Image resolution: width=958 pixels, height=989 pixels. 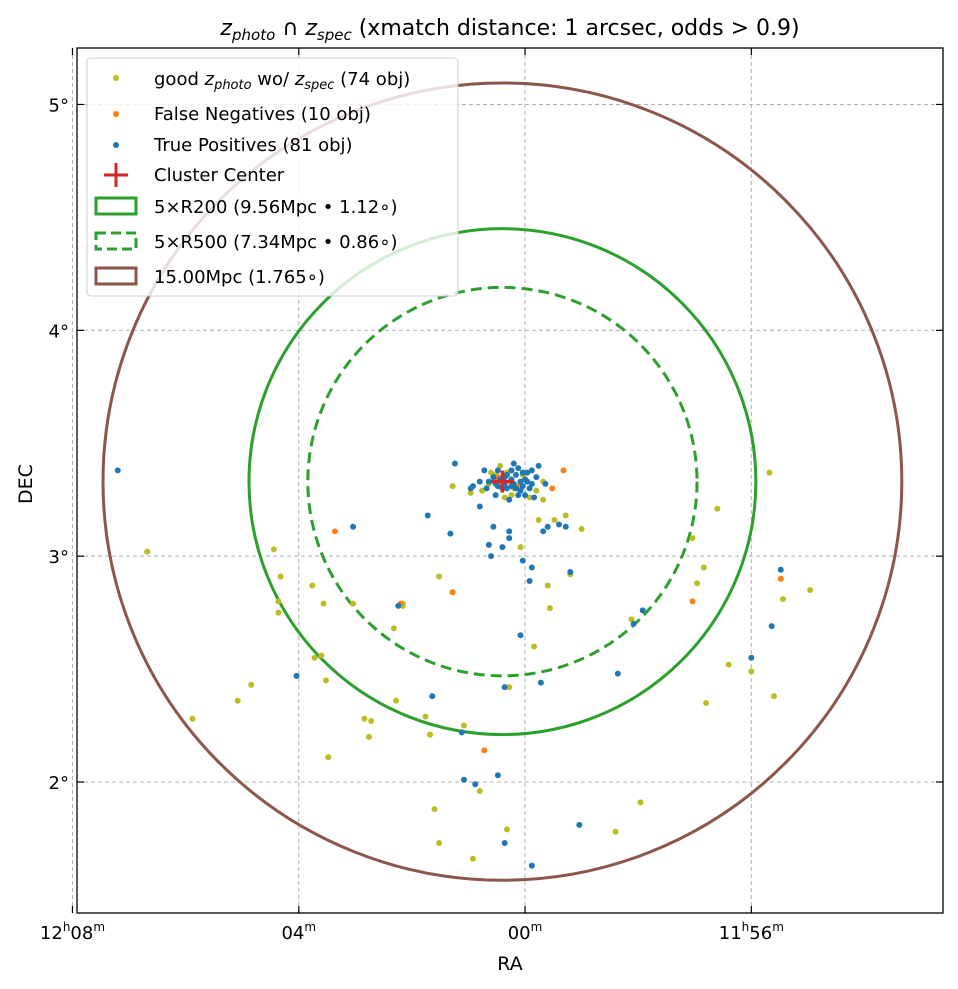 I want to click on legend-label-good: good zphoto wo/ zspec (74 obj), so click(x=282, y=81).